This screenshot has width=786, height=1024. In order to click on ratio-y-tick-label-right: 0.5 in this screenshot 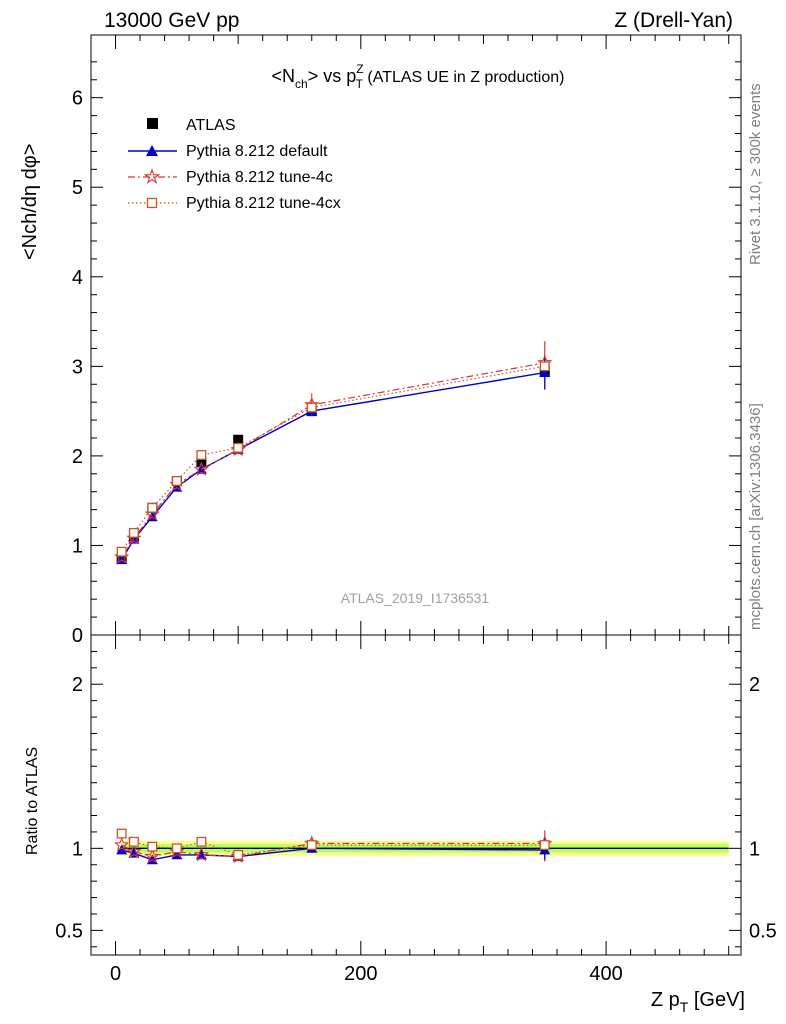, I will do `click(763, 931)`.